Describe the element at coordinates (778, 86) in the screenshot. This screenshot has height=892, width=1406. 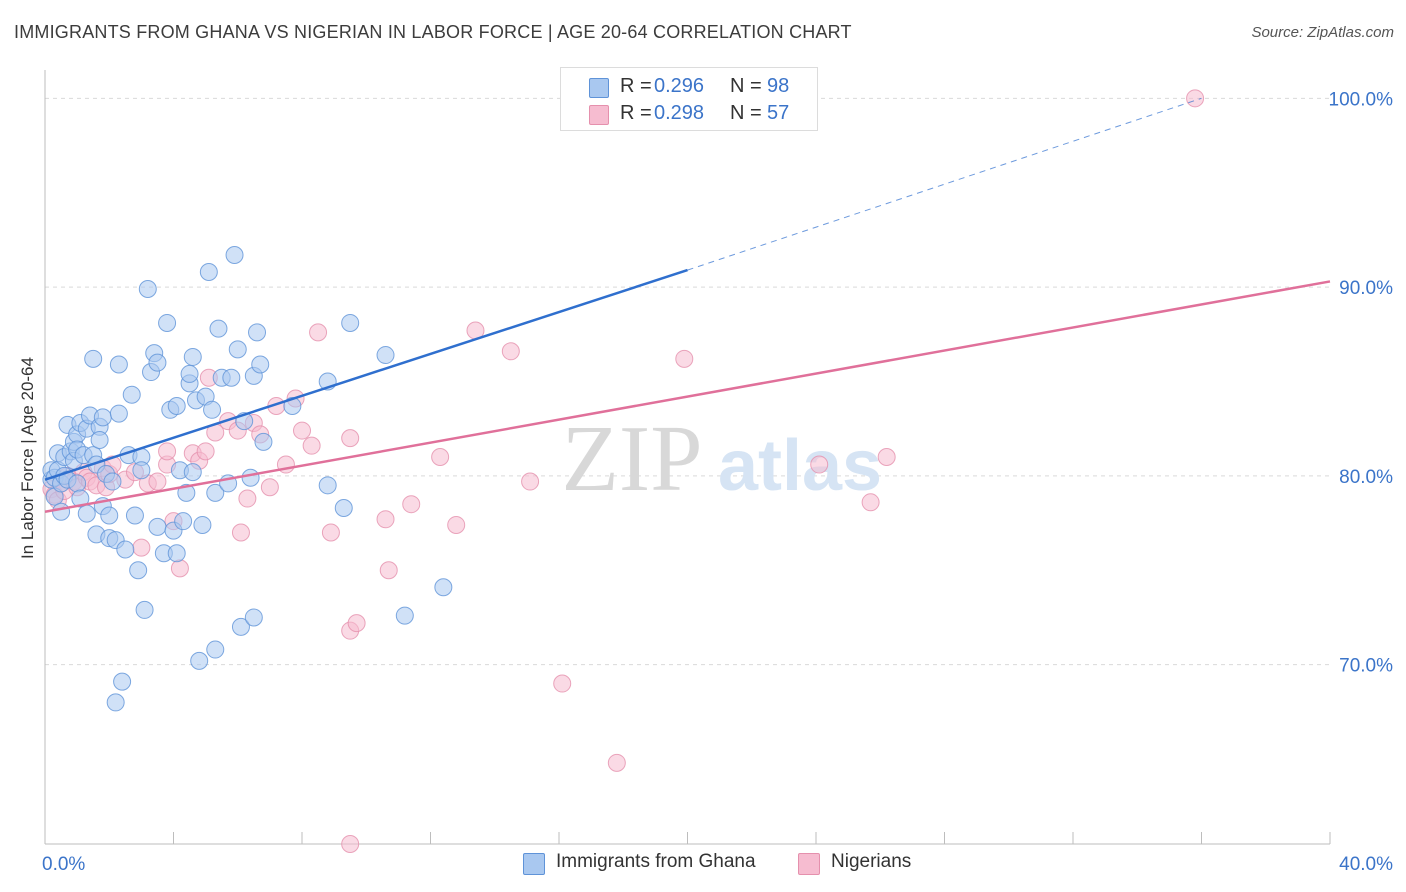
I see `n-value: 98` at that location.